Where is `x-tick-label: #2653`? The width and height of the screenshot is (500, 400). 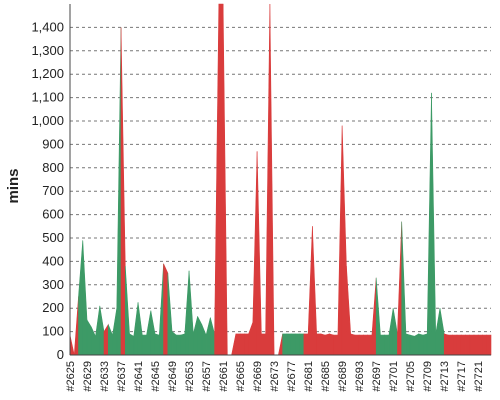
x-tick-label: #2653 is located at coordinates (190, 376).